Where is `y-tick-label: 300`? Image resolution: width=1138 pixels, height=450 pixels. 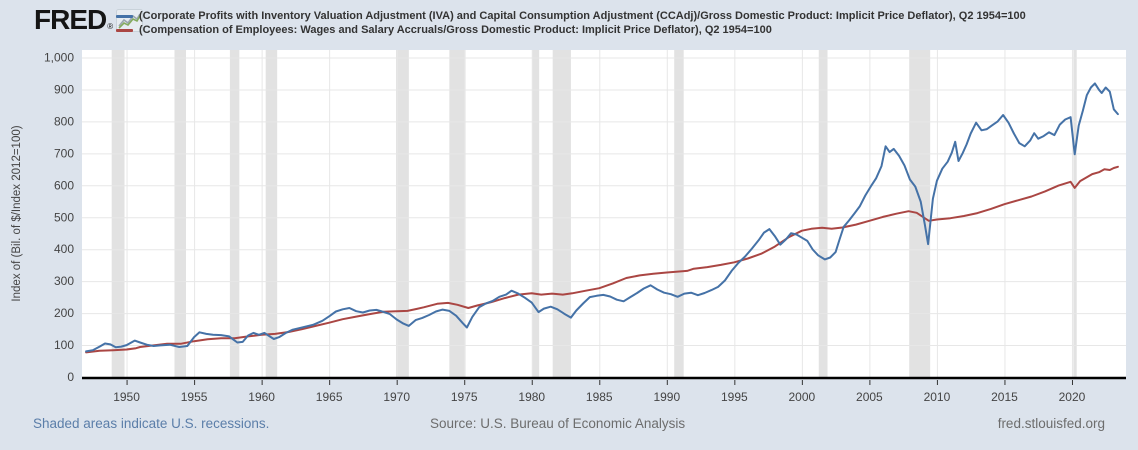
y-tick-label: 300 is located at coordinates (64, 281).